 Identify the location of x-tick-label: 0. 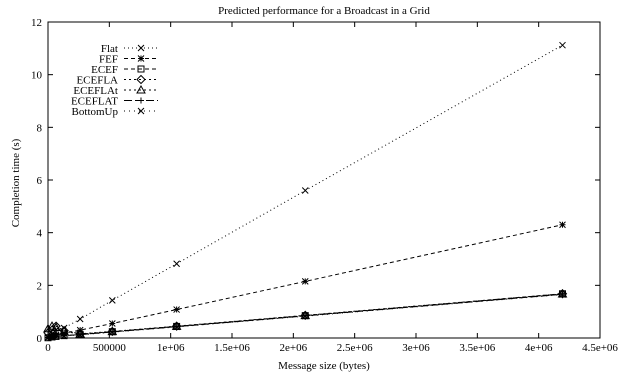
(48, 348).